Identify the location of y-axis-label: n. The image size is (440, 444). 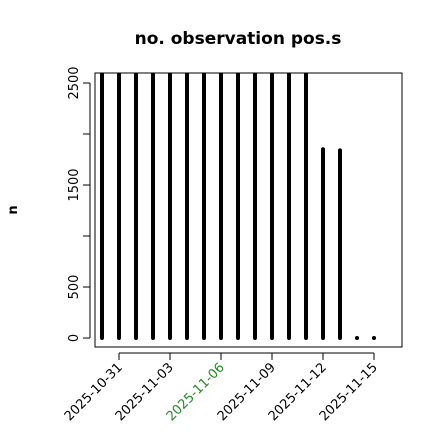
(13, 209).